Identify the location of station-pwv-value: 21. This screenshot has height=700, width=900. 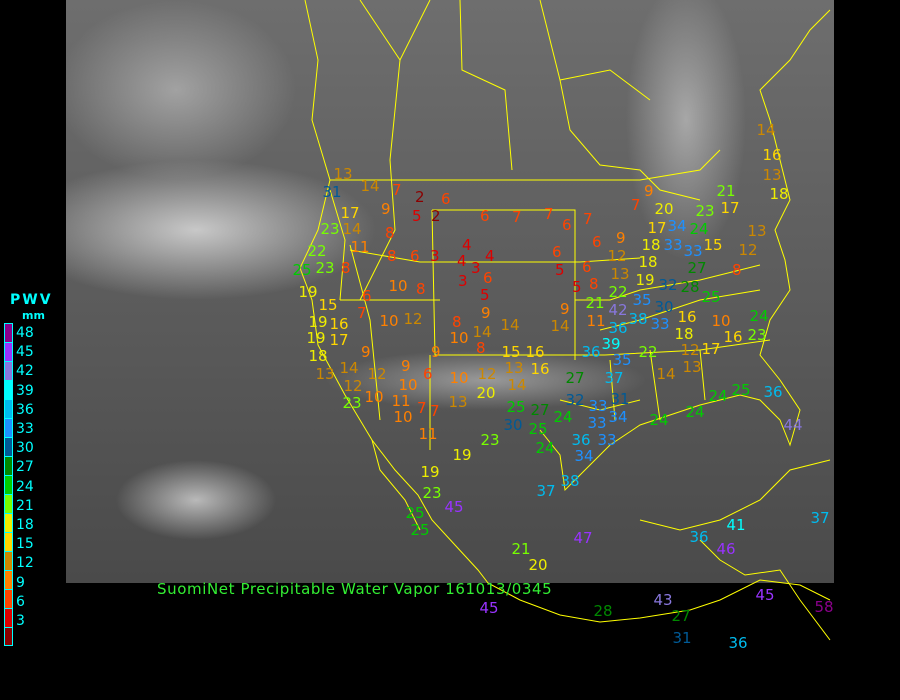
(595, 302).